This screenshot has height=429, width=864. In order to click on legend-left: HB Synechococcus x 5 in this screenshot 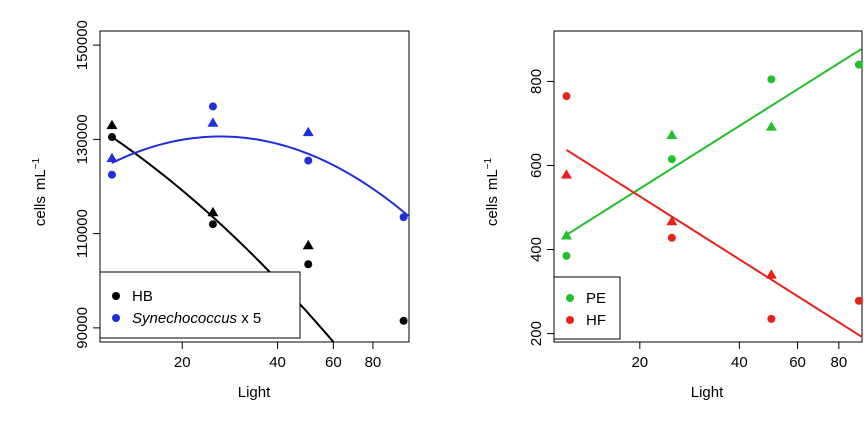, I will do `click(200, 305)`.